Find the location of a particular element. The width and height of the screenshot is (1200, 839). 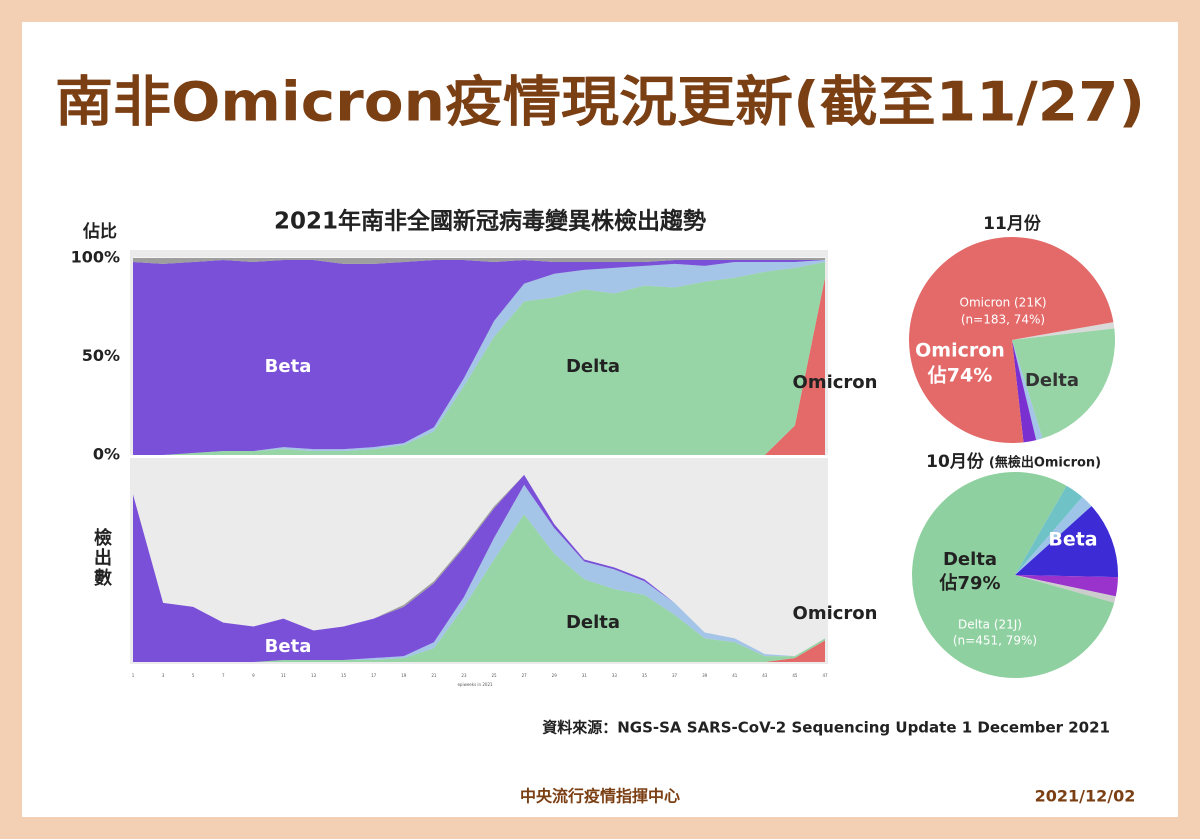

x-tick-label: 7 is located at coordinates (223, 675).